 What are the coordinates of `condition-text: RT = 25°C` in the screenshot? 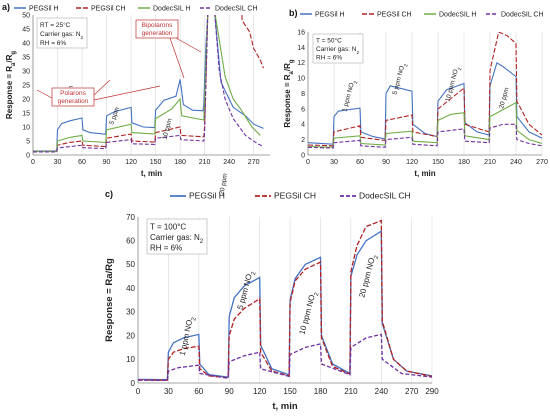 It's located at (55, 25).